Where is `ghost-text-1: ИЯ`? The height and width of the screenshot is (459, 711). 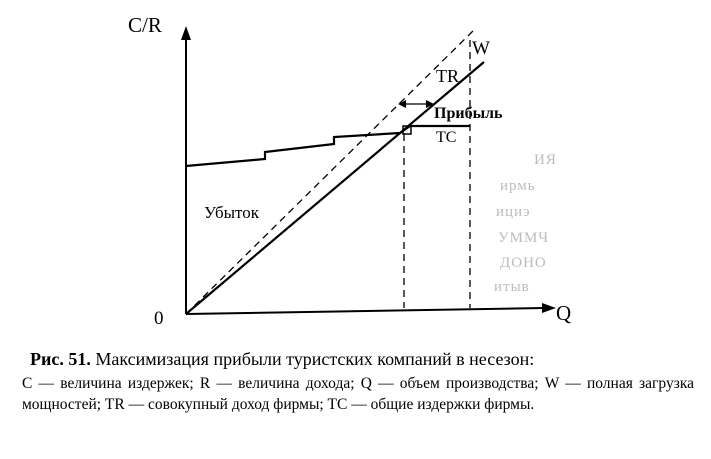 ghost-text-1: ИЯ is located at coordinates (545, 160).